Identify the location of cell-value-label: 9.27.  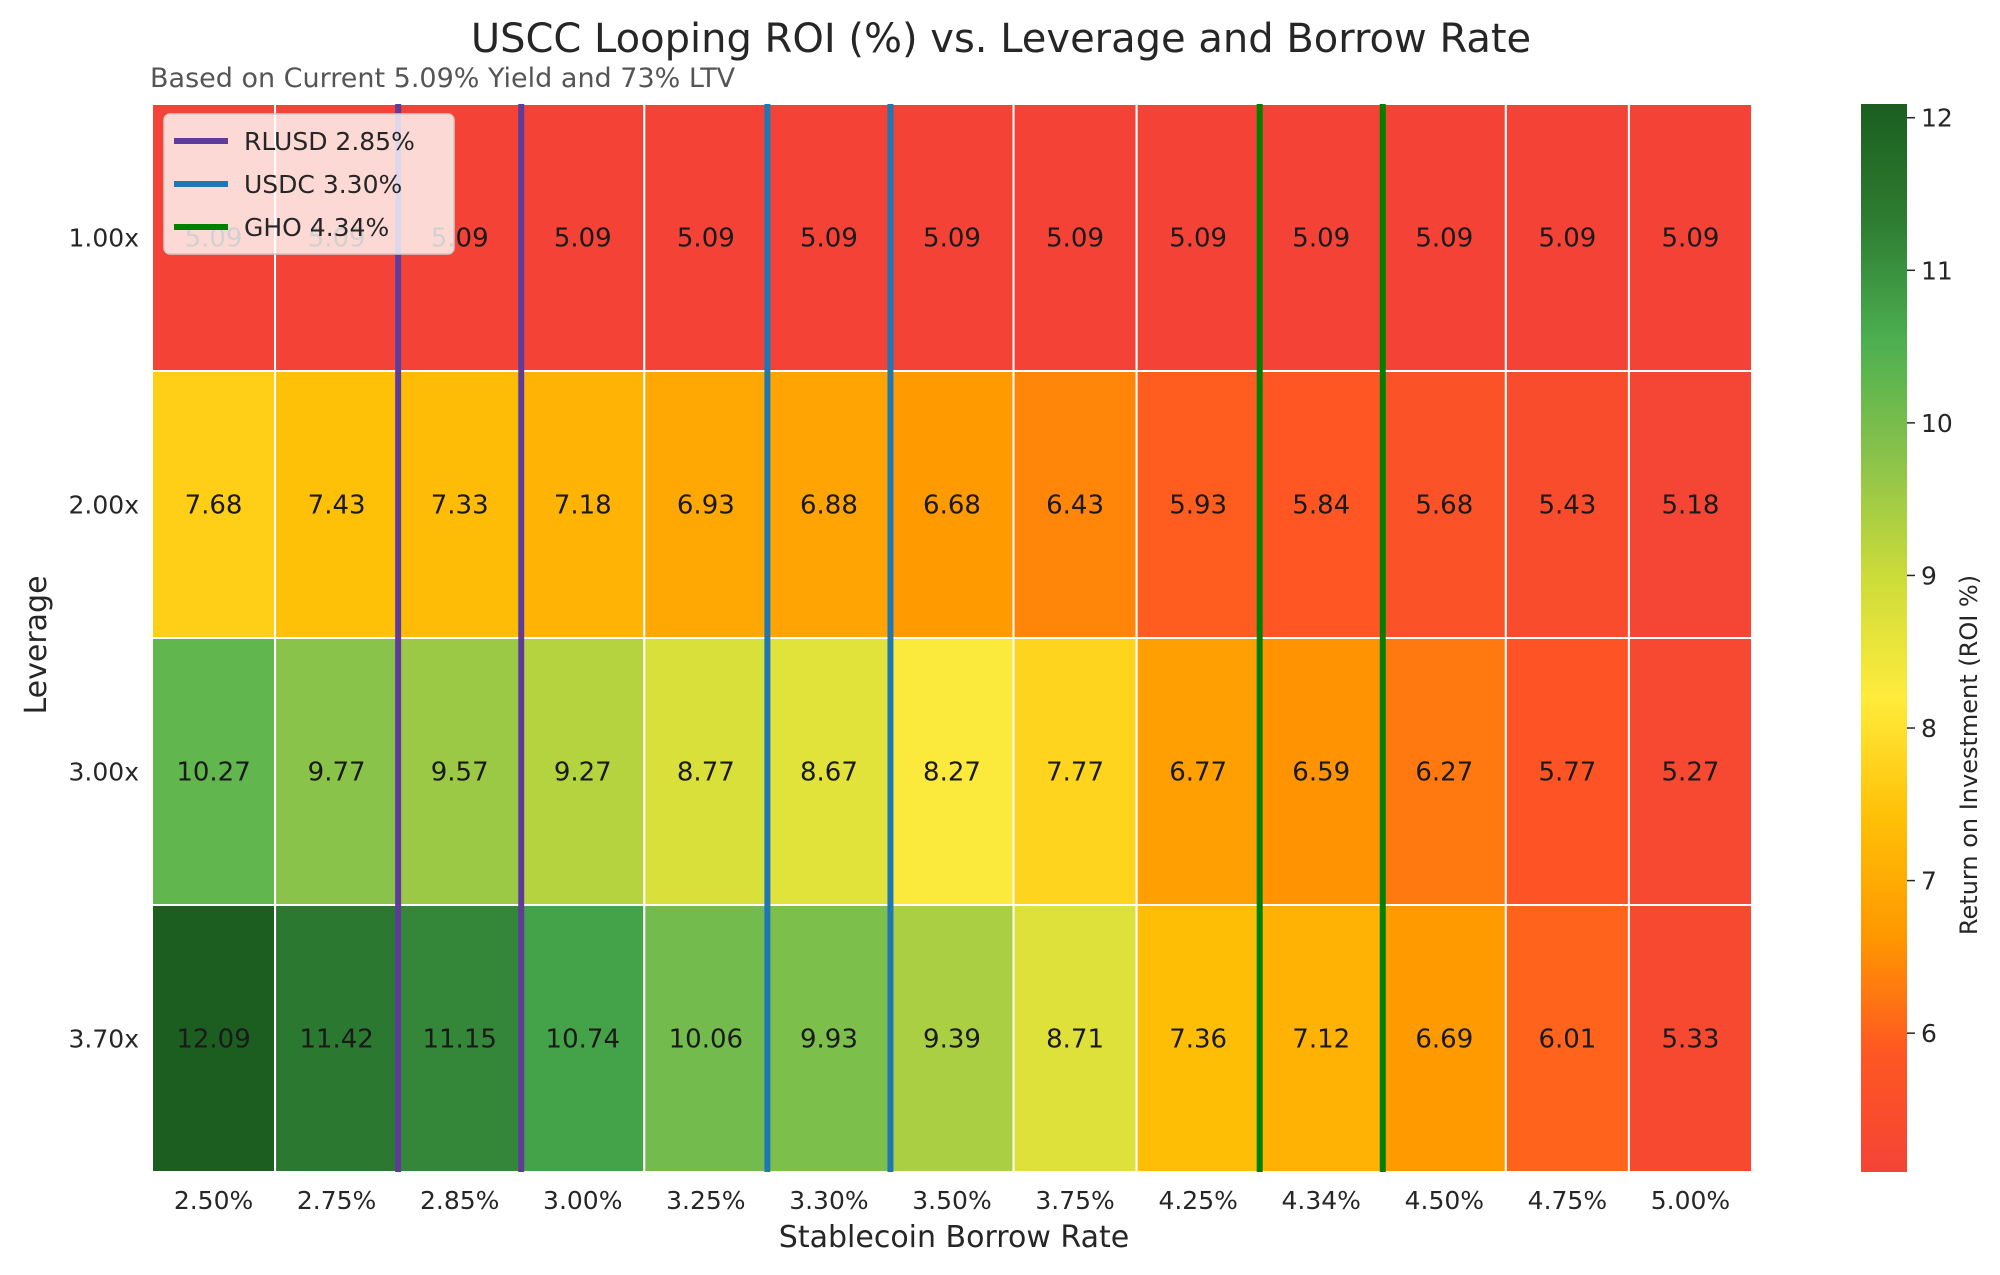
(583, 773).